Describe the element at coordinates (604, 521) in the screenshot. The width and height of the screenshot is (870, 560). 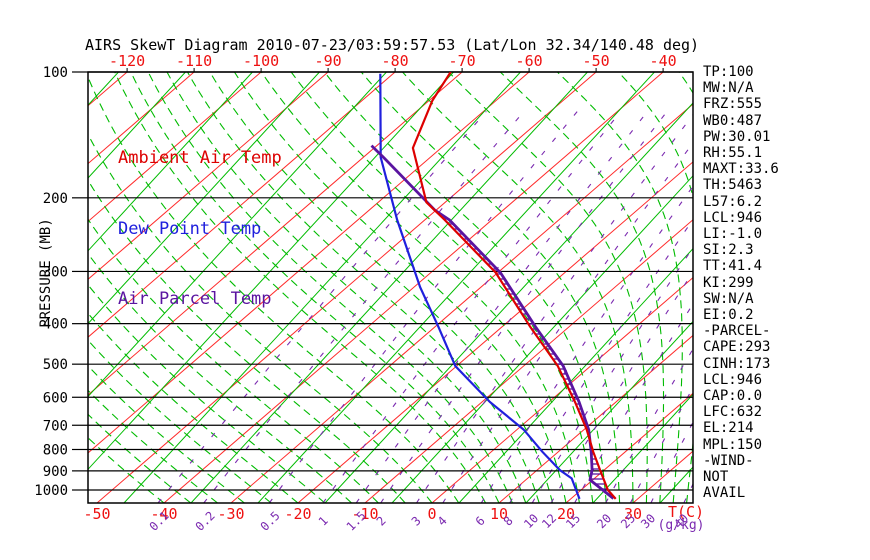
I see `mixing-ratio-tick-label: 20` at that location.